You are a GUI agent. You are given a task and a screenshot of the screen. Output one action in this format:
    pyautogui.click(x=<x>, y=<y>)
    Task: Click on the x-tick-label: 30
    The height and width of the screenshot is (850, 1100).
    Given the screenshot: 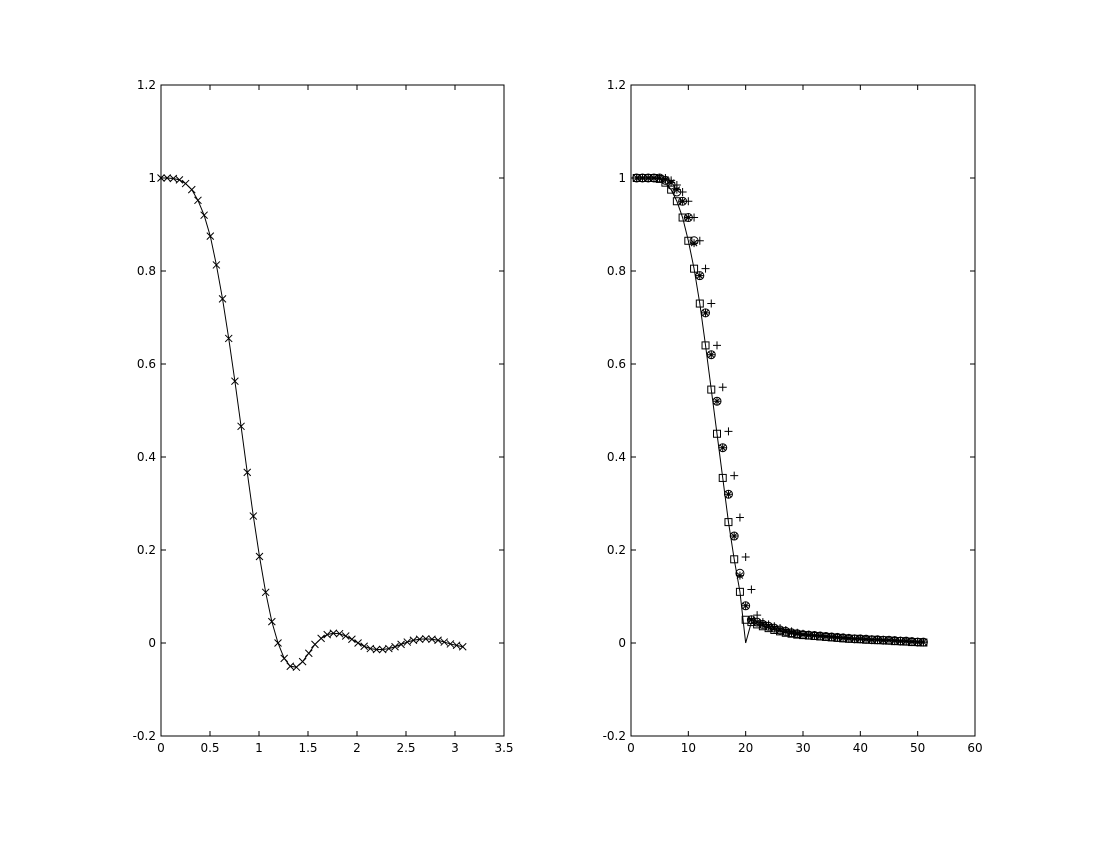 What is the action you would take?
    pyautogui.click(x=802, y=748)
    